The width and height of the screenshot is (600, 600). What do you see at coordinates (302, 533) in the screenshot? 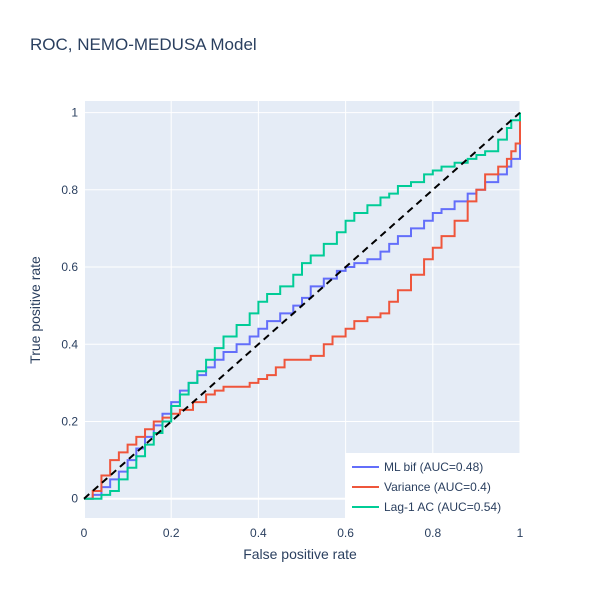
I see `x-axis-ticks: 0 0.2 0.4 0.6 0.8 1` at bounding box center [302, 533].